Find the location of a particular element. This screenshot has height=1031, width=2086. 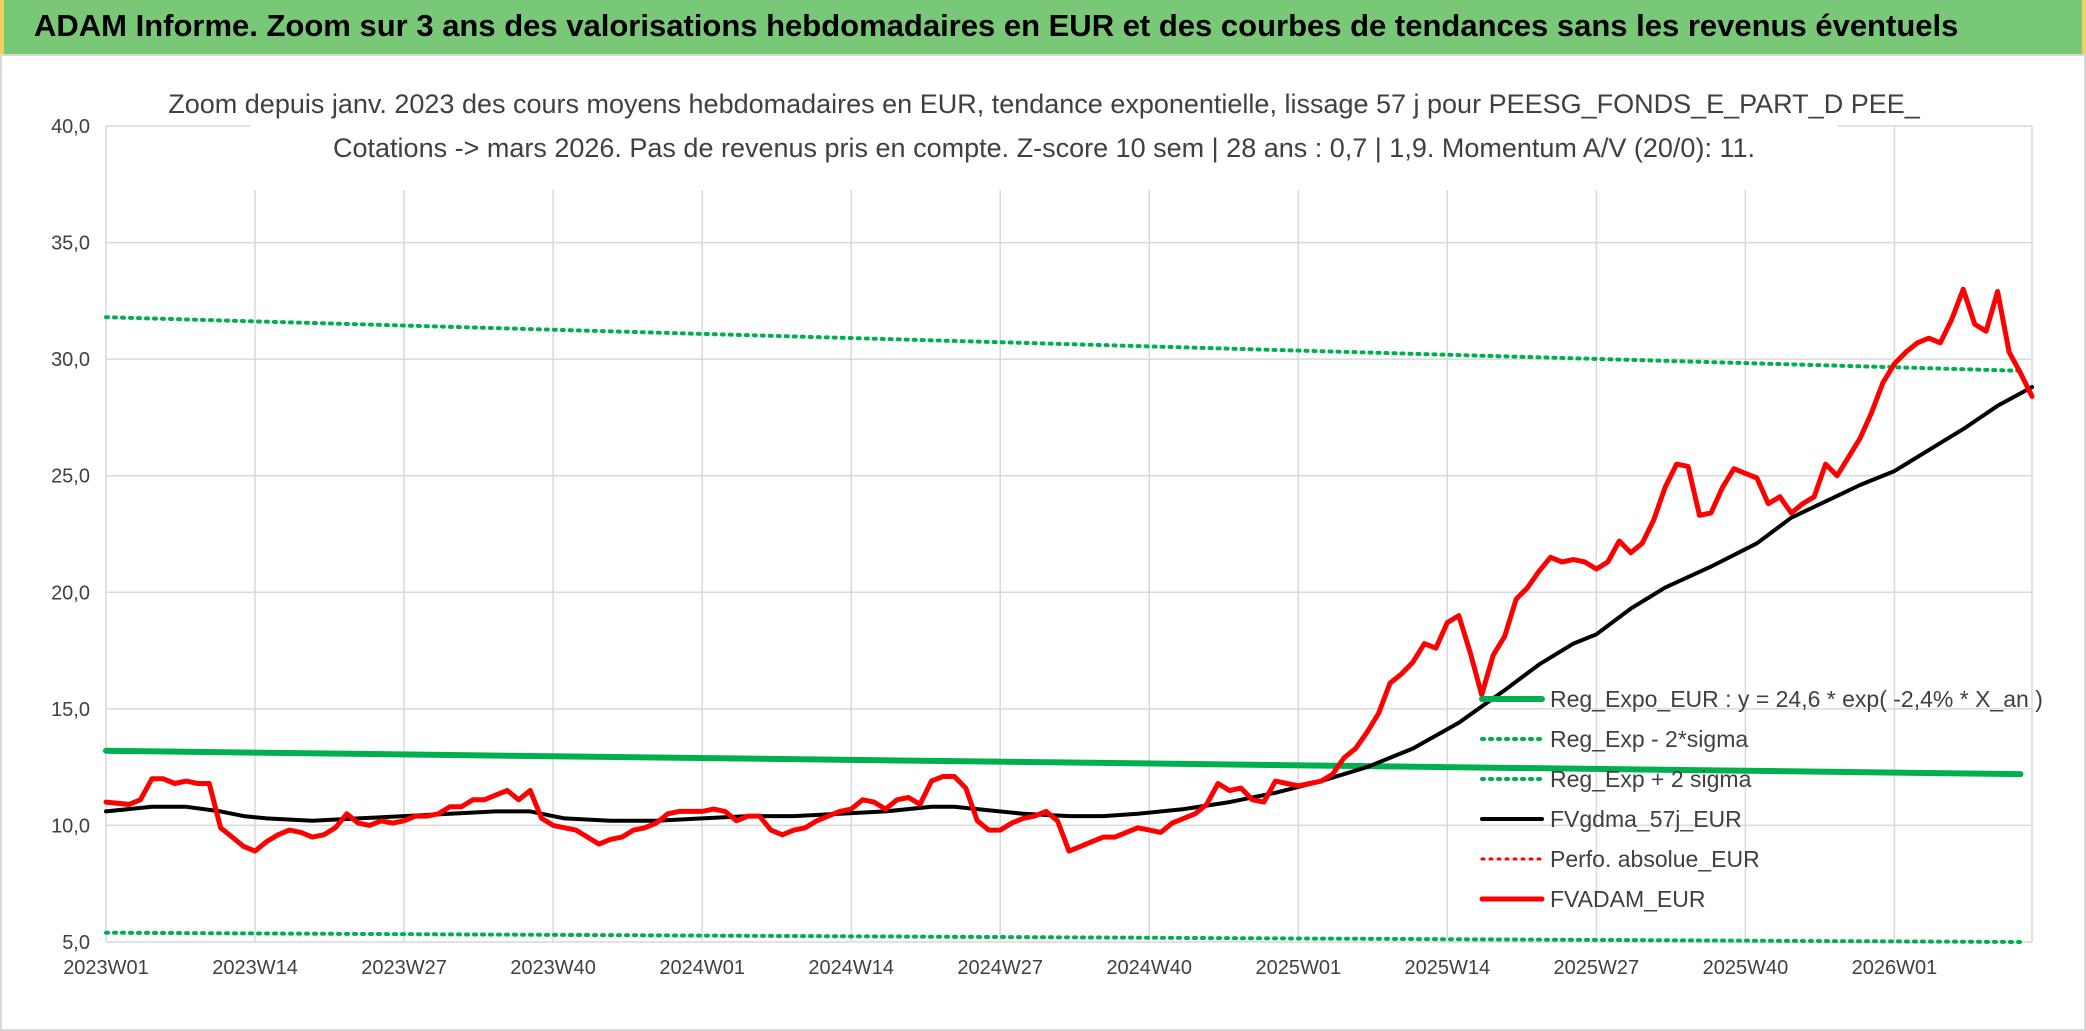

x-tick-label: 2024W27 is located at coordinates (1000, 968).